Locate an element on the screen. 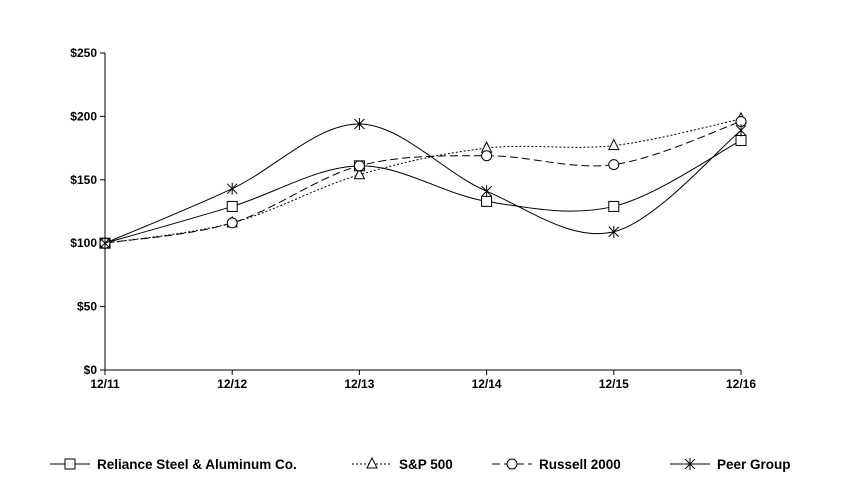 Image resolution: width=855 pixels, height=503 pixels. legend-item: Russell 2000 is located at coordinates (556, 464).